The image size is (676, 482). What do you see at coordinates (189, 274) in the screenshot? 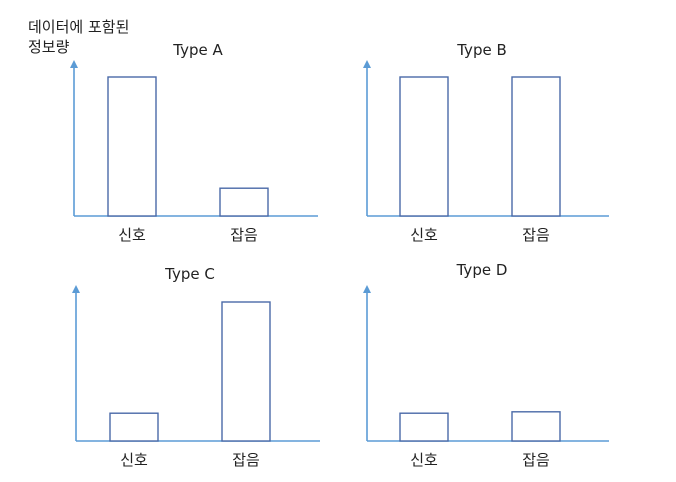
I see `chart-title: Type C` at bounding box center [189, 274].